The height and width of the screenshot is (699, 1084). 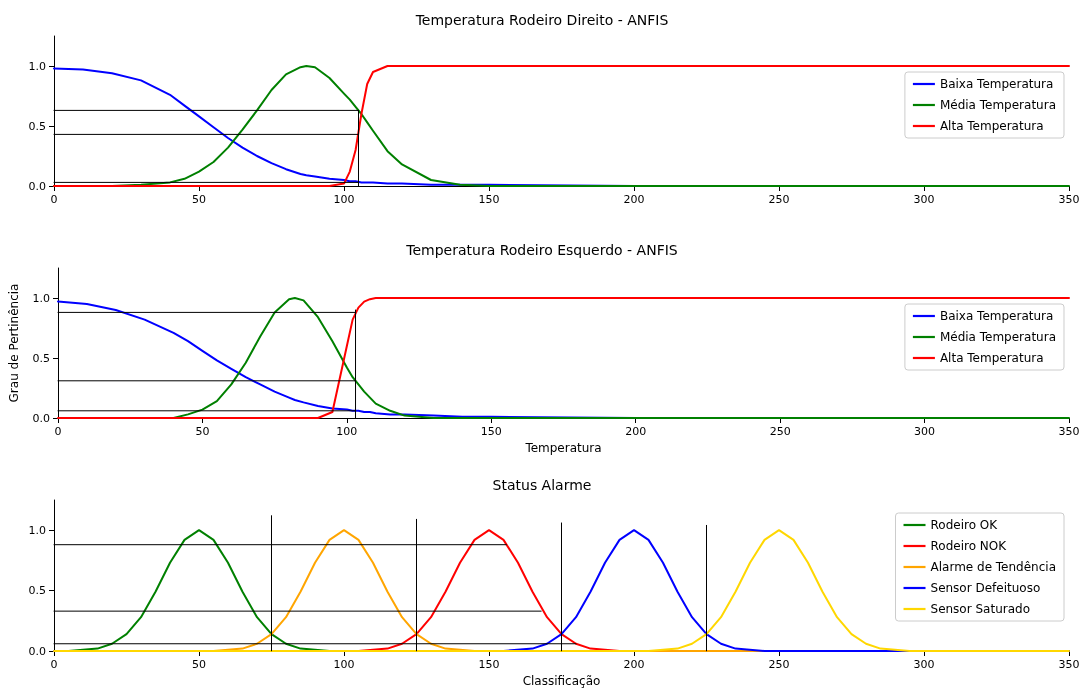 What do you see at coordinates (542, 485) in the screenshot?
I see `chart-title: Status Alarme` at bounding box center [542, 485].